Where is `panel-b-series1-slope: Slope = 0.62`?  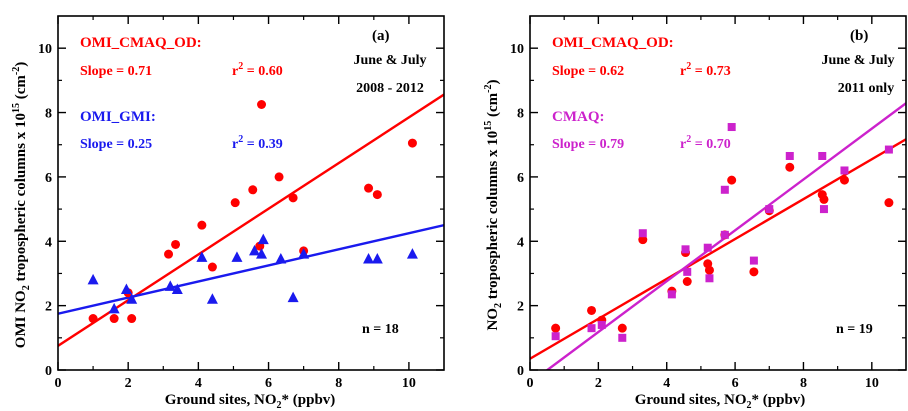 panel-b-series1-slope: Slope = 0.62 is located at coordinates (588, 71).